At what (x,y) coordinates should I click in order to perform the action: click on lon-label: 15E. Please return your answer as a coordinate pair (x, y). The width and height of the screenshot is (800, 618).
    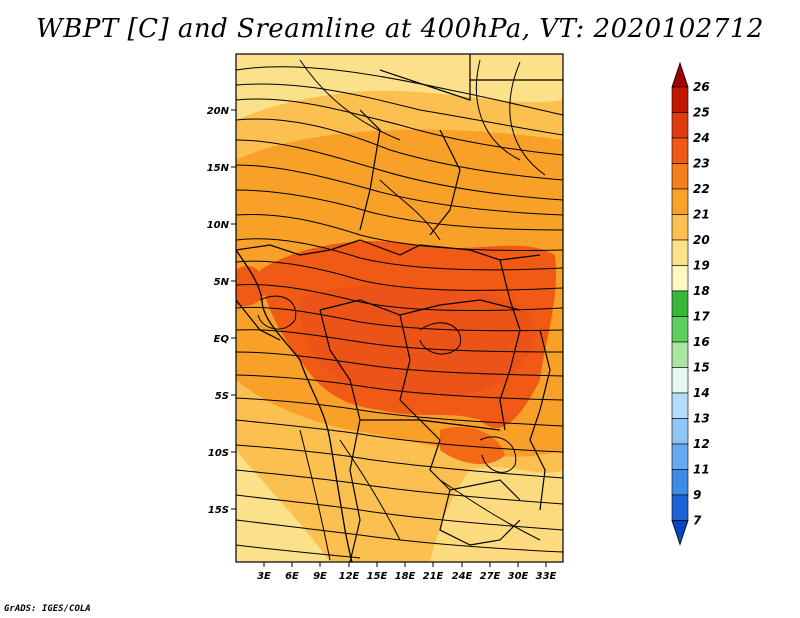
    Looking at the image, I should click on (377, 576).